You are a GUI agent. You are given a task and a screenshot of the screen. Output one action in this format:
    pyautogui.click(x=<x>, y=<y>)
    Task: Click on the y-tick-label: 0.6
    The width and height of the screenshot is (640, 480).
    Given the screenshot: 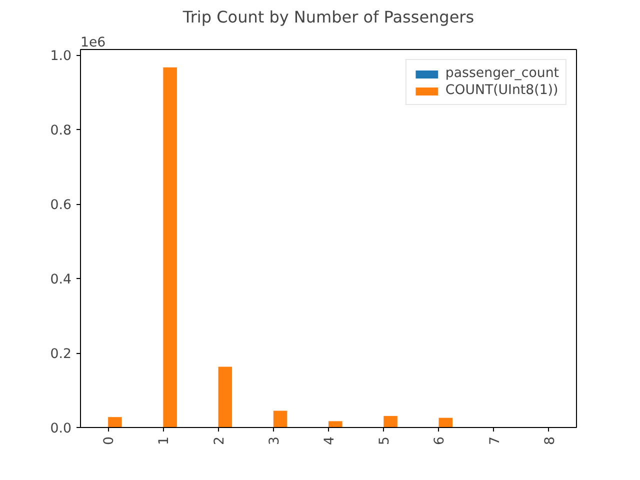 What is the action you would take?
    pyautogui.click(x=61, y=206)
    